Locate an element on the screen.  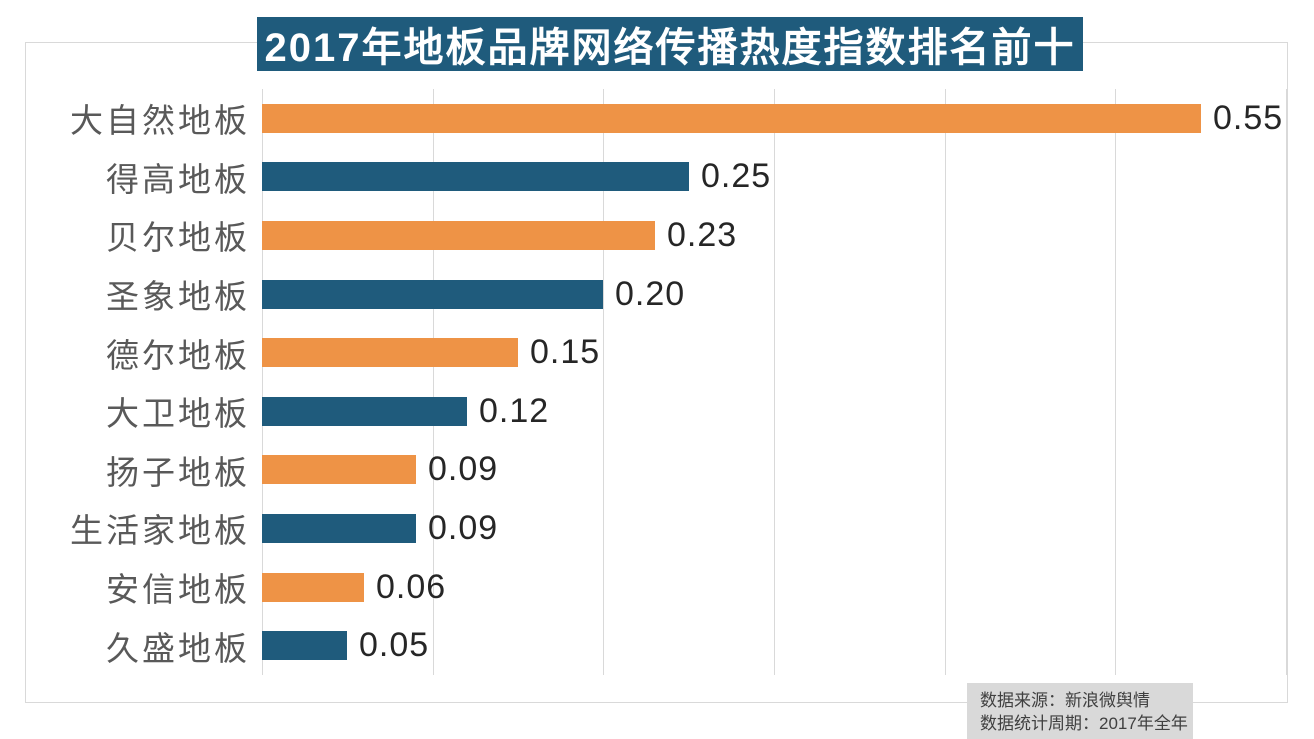
category-label: 安信地板 is located at coordinates (178, 590).